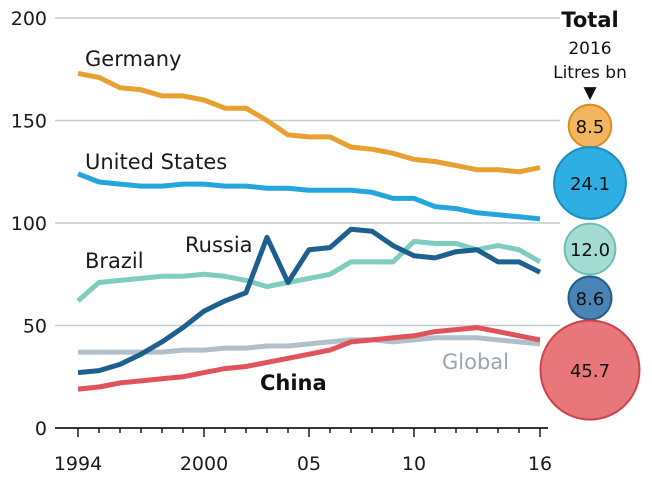  I want to click on y-tick-label: 50, so click(35, 327).